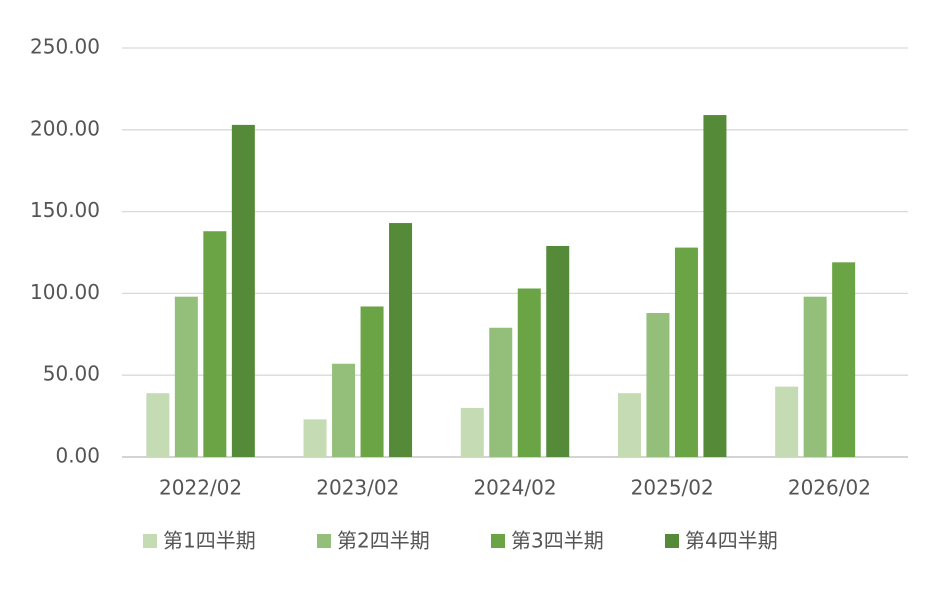 This screenshot has width=940, height=600. I want to click on y-tick-label: 100.00, so click(65, 292).